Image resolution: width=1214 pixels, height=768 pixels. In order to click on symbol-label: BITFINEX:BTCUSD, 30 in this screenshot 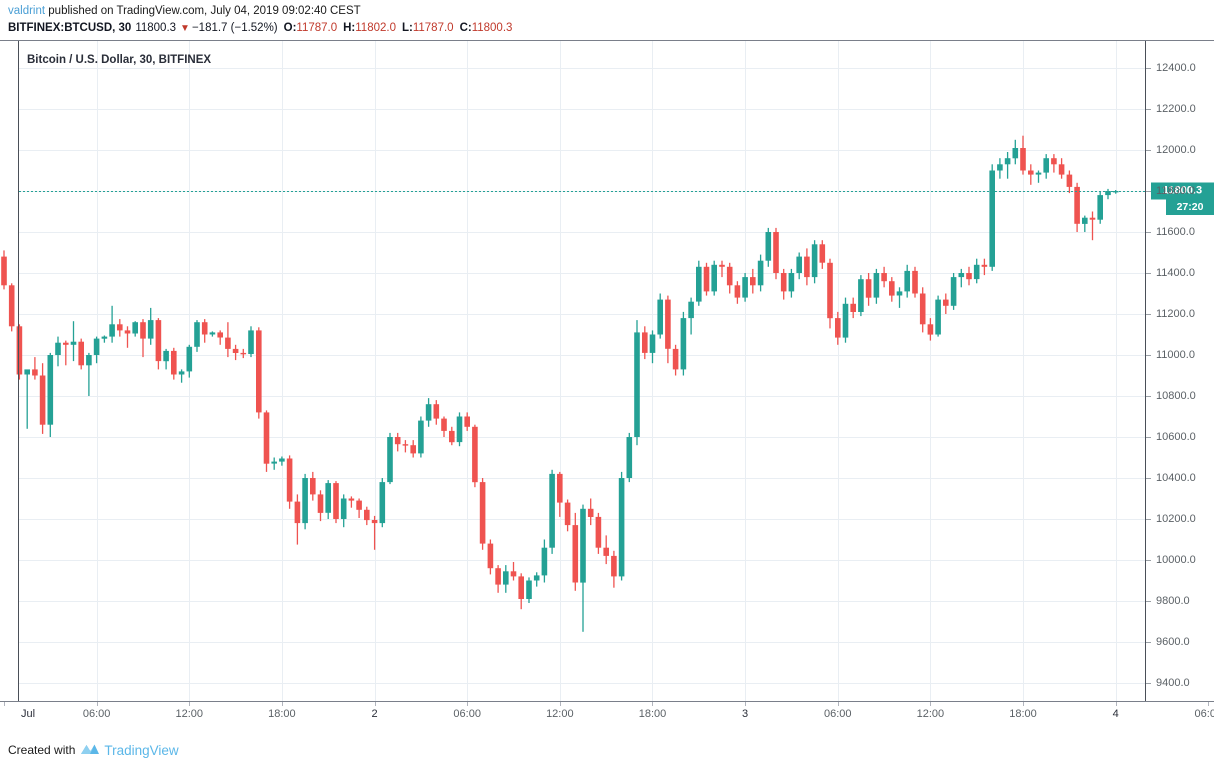, I will do `click(70, 28)`.